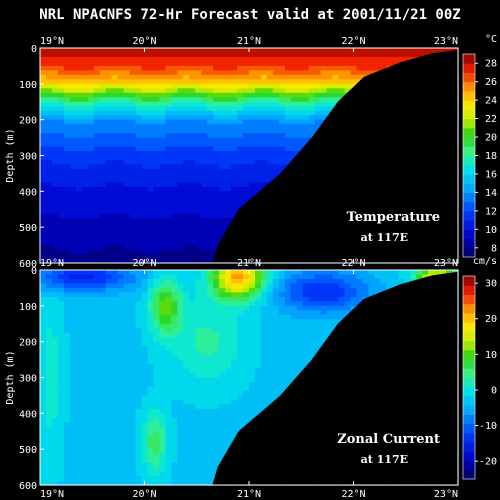 The width and height of the screenshot is (500, 500). Describe the element at coordinates (491, 64) in the screenshot. I see `colorbar-tick-label: 28` at that location.